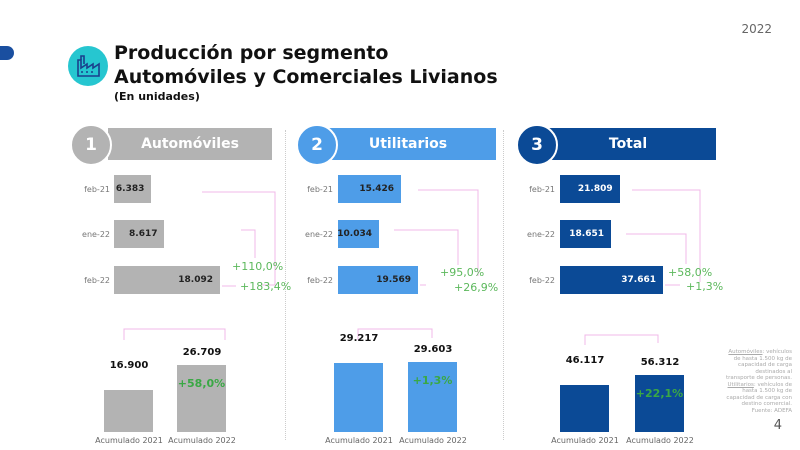 The height and width of the screenshot is (450, 800). Describe the element at coordinates (590, 189) in the screenshot. I see `bar-feb-21: 21.809` at that location.